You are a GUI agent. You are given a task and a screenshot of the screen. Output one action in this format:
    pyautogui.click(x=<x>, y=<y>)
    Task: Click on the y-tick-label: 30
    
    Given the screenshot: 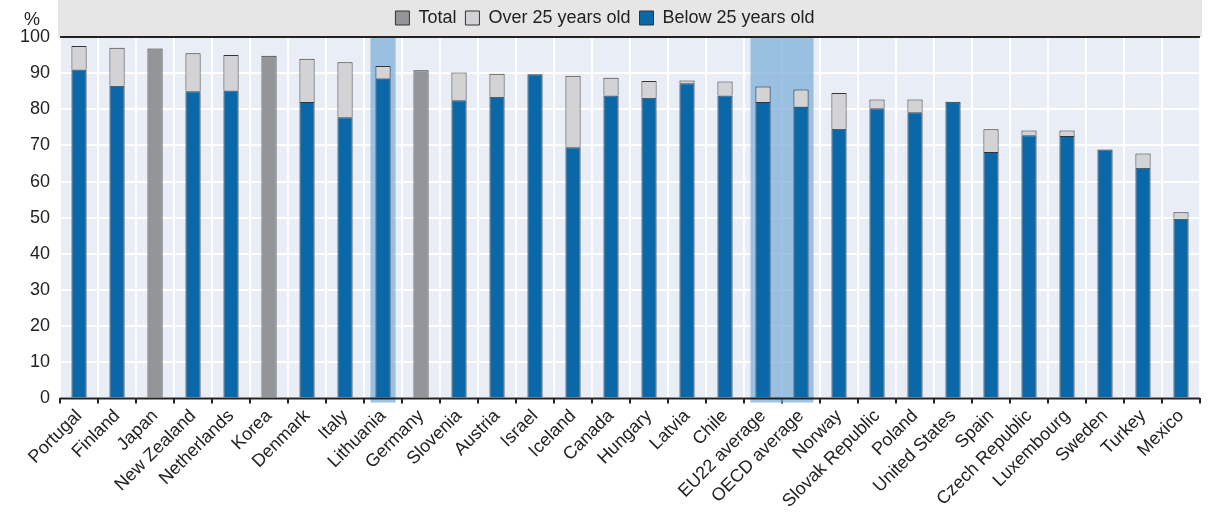 What is the action you would take?
    pyautogui.click(x=40, y=288)
    